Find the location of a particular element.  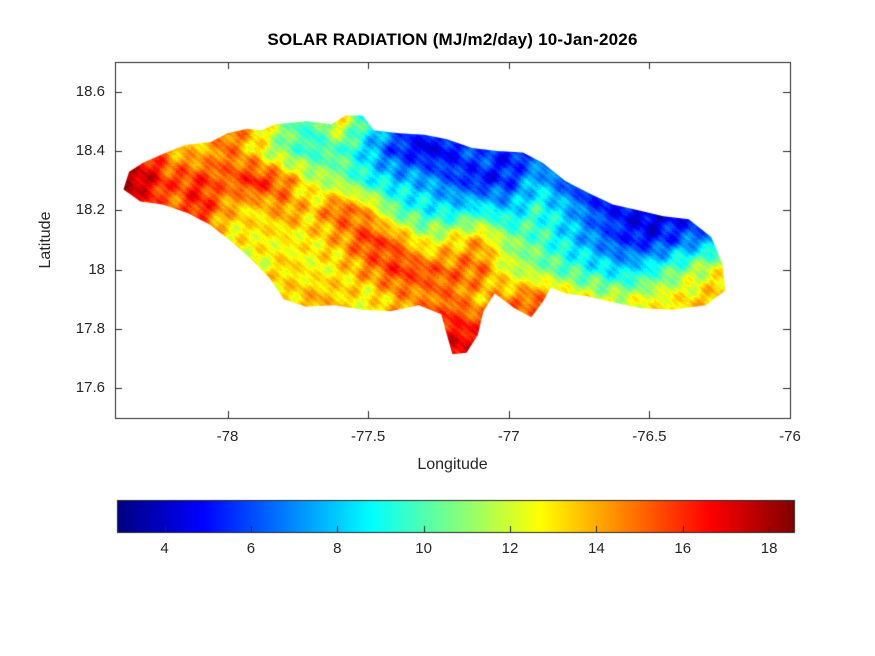

x-tick-label: -76 is located at coordinates (790, 436).